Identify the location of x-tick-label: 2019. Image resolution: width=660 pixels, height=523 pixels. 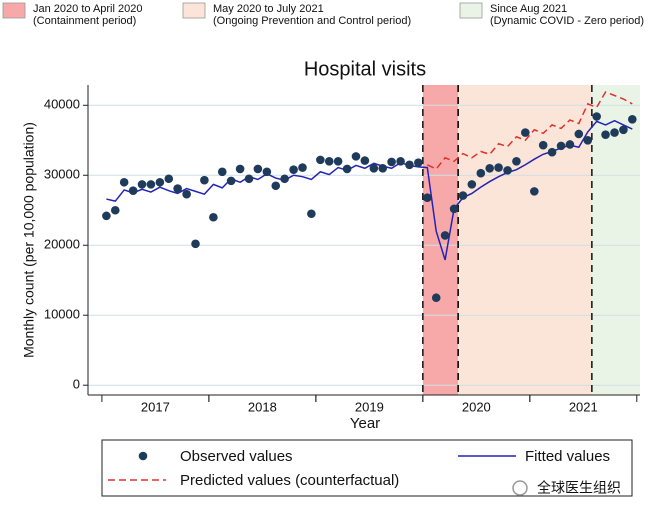
(369, 406).